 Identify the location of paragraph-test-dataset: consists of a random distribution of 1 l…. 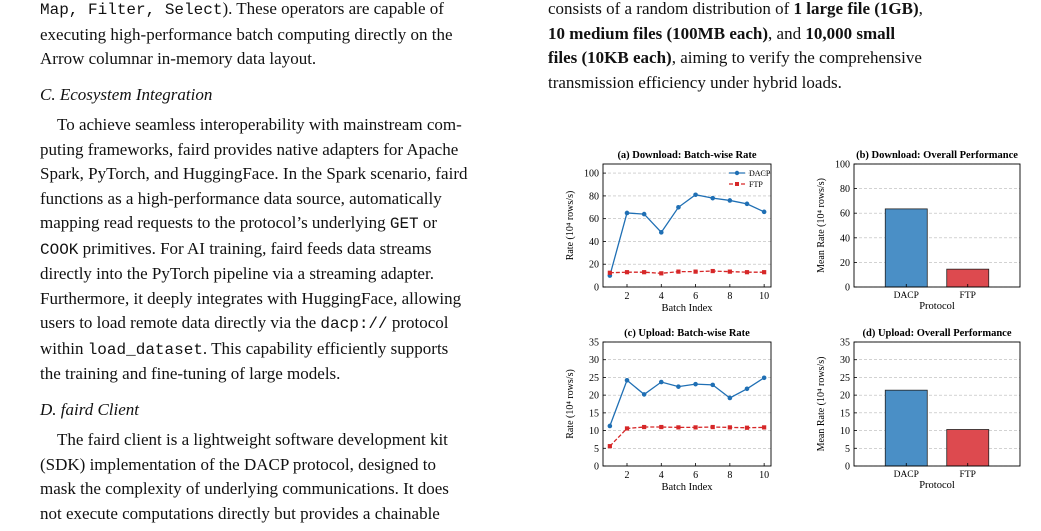
(775, 47).